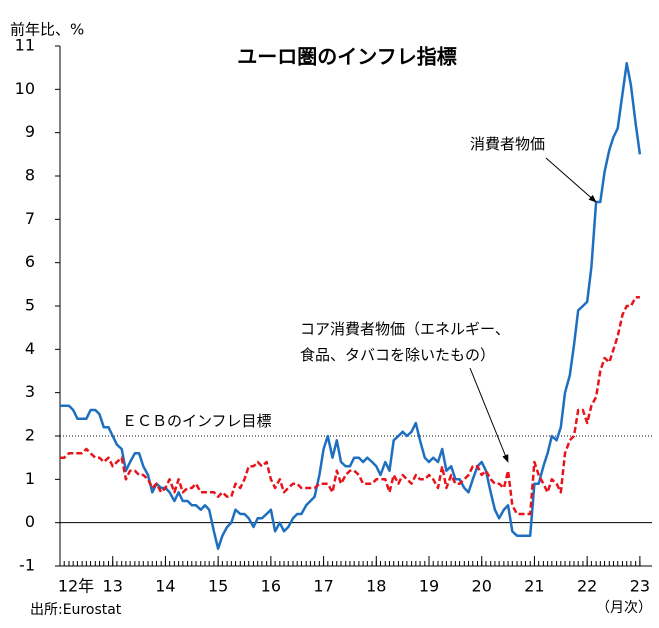 Image resolution: width=659 pixels, height=628 pixels. What do you see at coordinates (624, 608) in the screenshot?
I see `x-note: （月次）` at bounding box center [624, 608].